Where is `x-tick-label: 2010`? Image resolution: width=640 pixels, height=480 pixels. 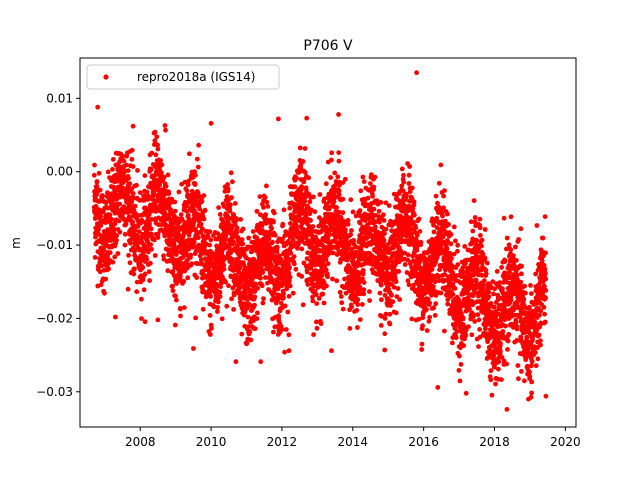 x-tick-label: 2010 is located at coordinates (211, 442).